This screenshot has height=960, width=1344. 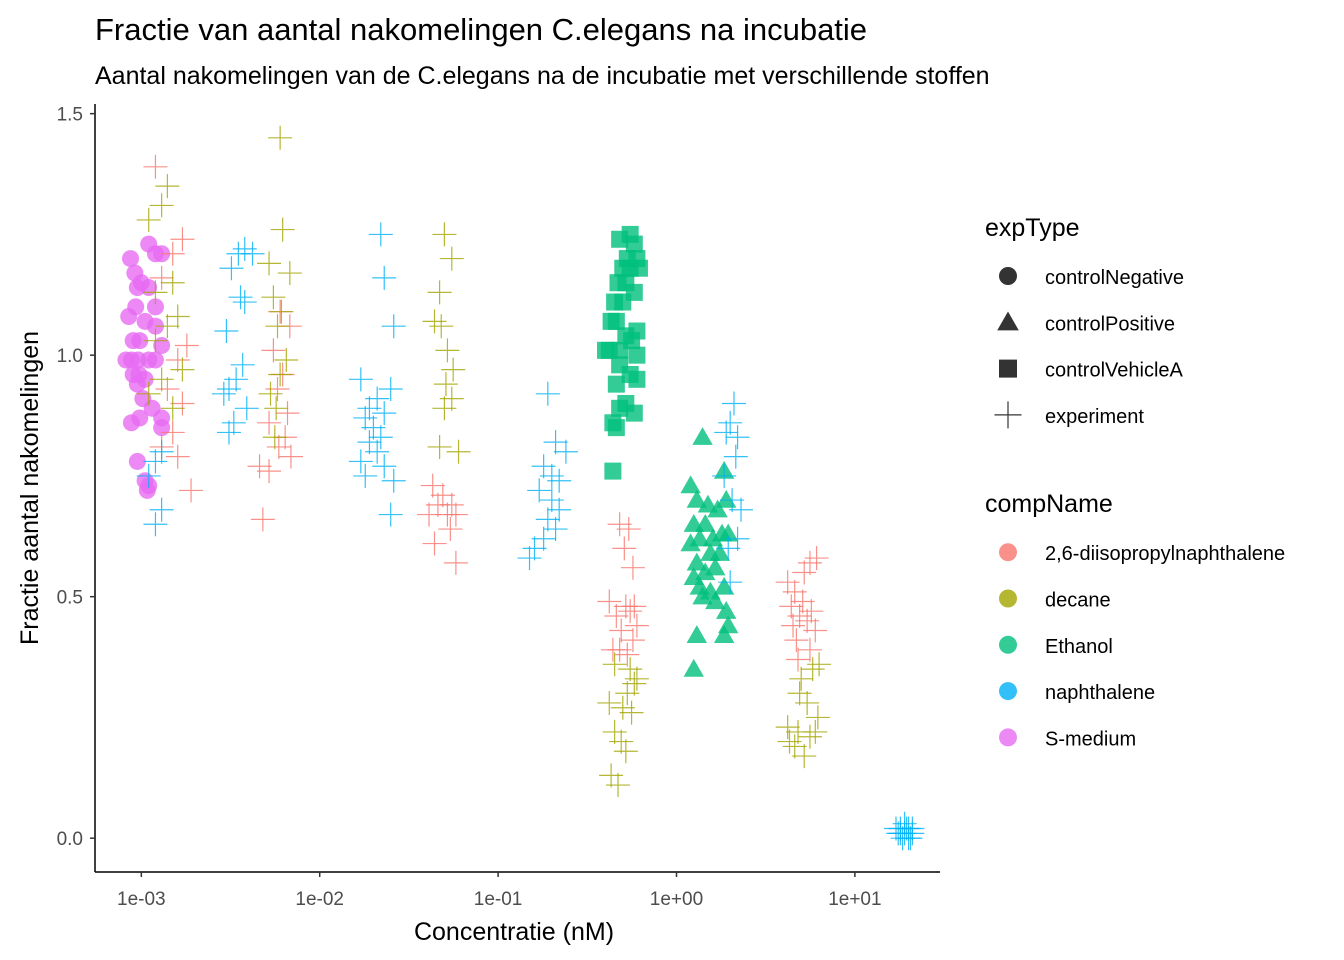 What do you see at coordinates (1090, 739) in the screenshot?
I see `legend-label: S-medium` at bounding box center [1090, 739].